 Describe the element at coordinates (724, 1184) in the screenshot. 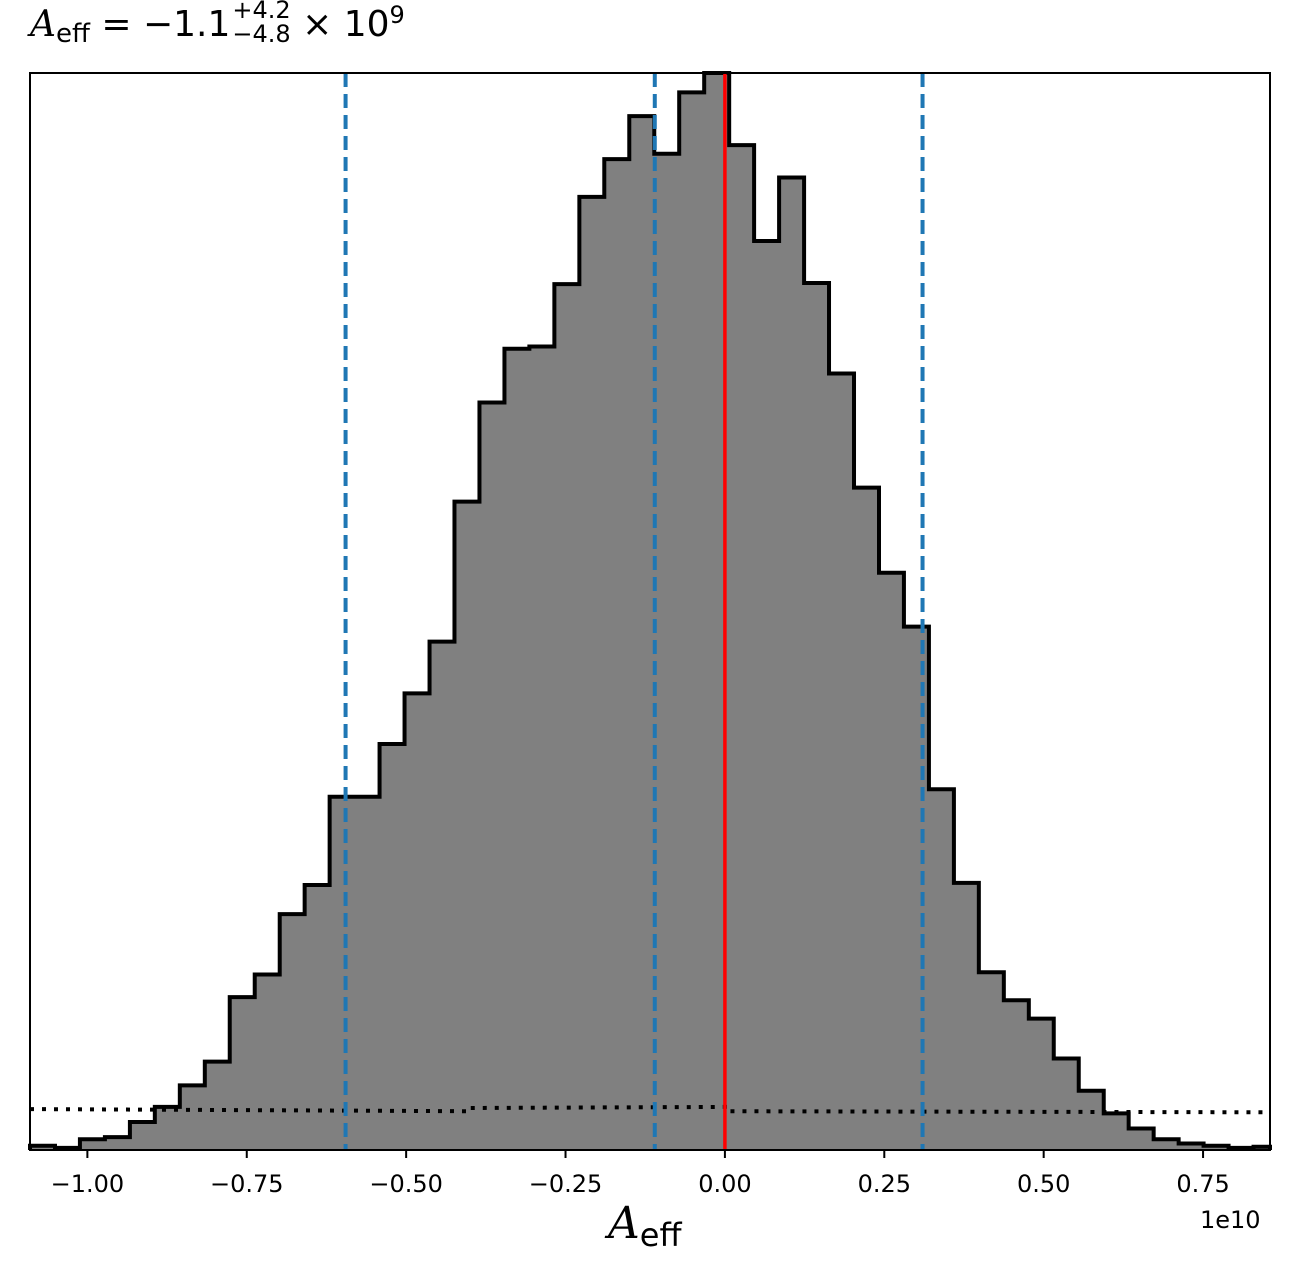

I see `x-tick-label: 0.00` at that location.